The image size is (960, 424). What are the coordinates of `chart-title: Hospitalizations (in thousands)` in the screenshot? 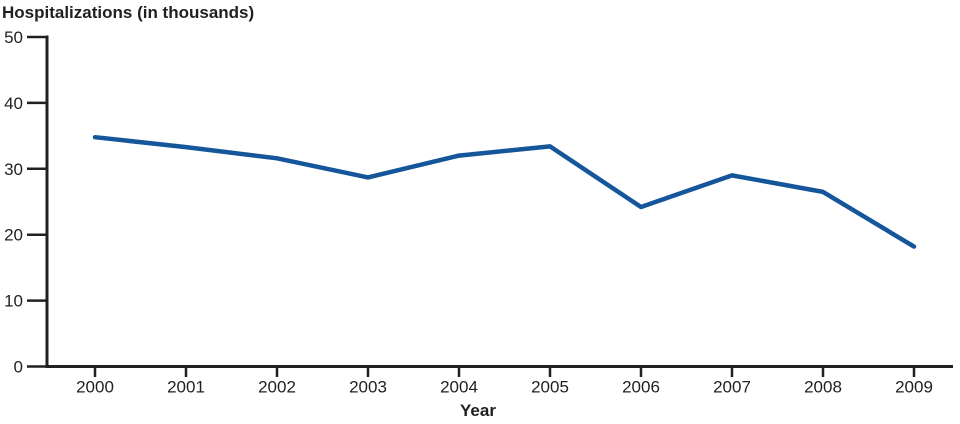 It's located at (128, 12).